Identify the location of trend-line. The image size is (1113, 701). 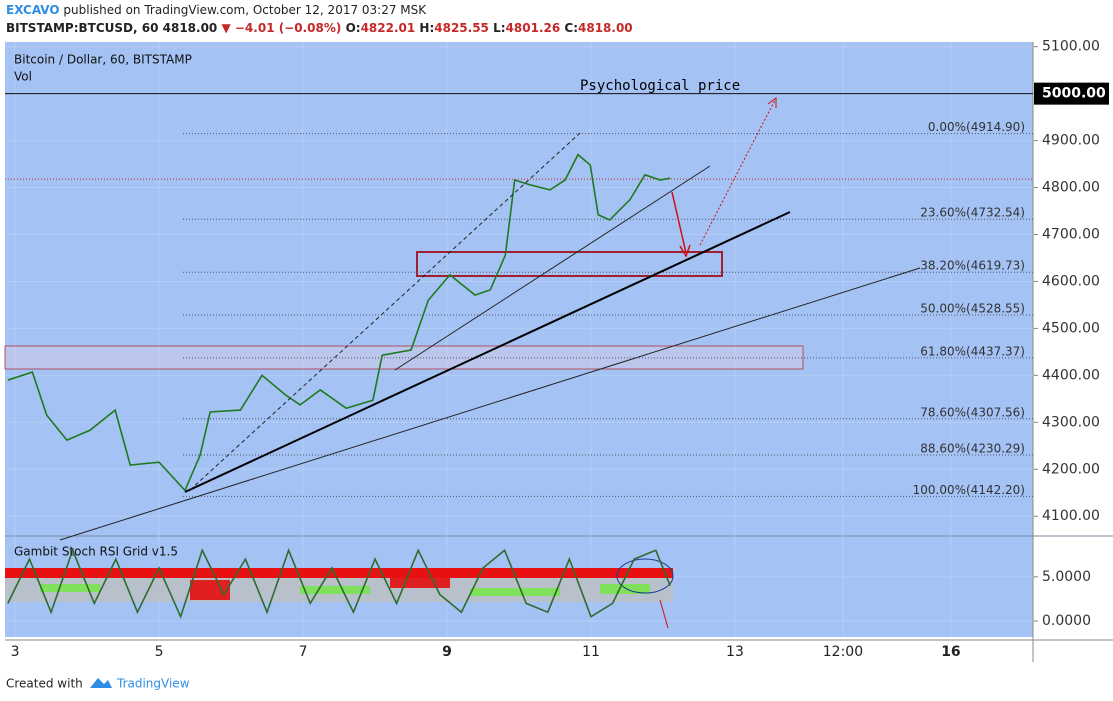
(552, 268).